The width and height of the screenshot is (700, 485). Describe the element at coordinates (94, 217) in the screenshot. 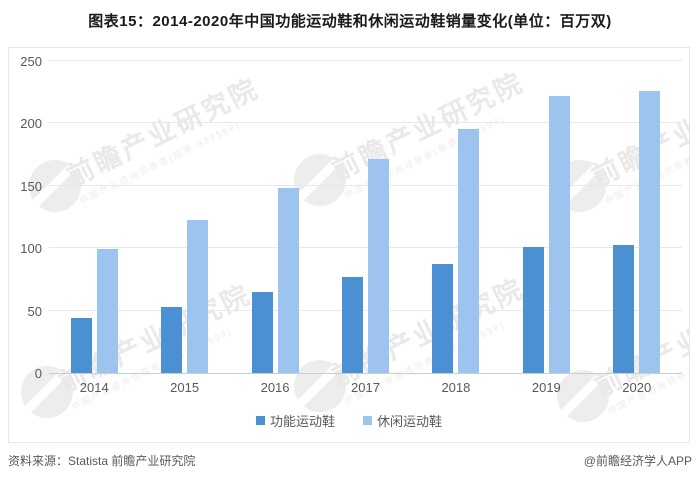

I see `bar-group-2014` at that location.